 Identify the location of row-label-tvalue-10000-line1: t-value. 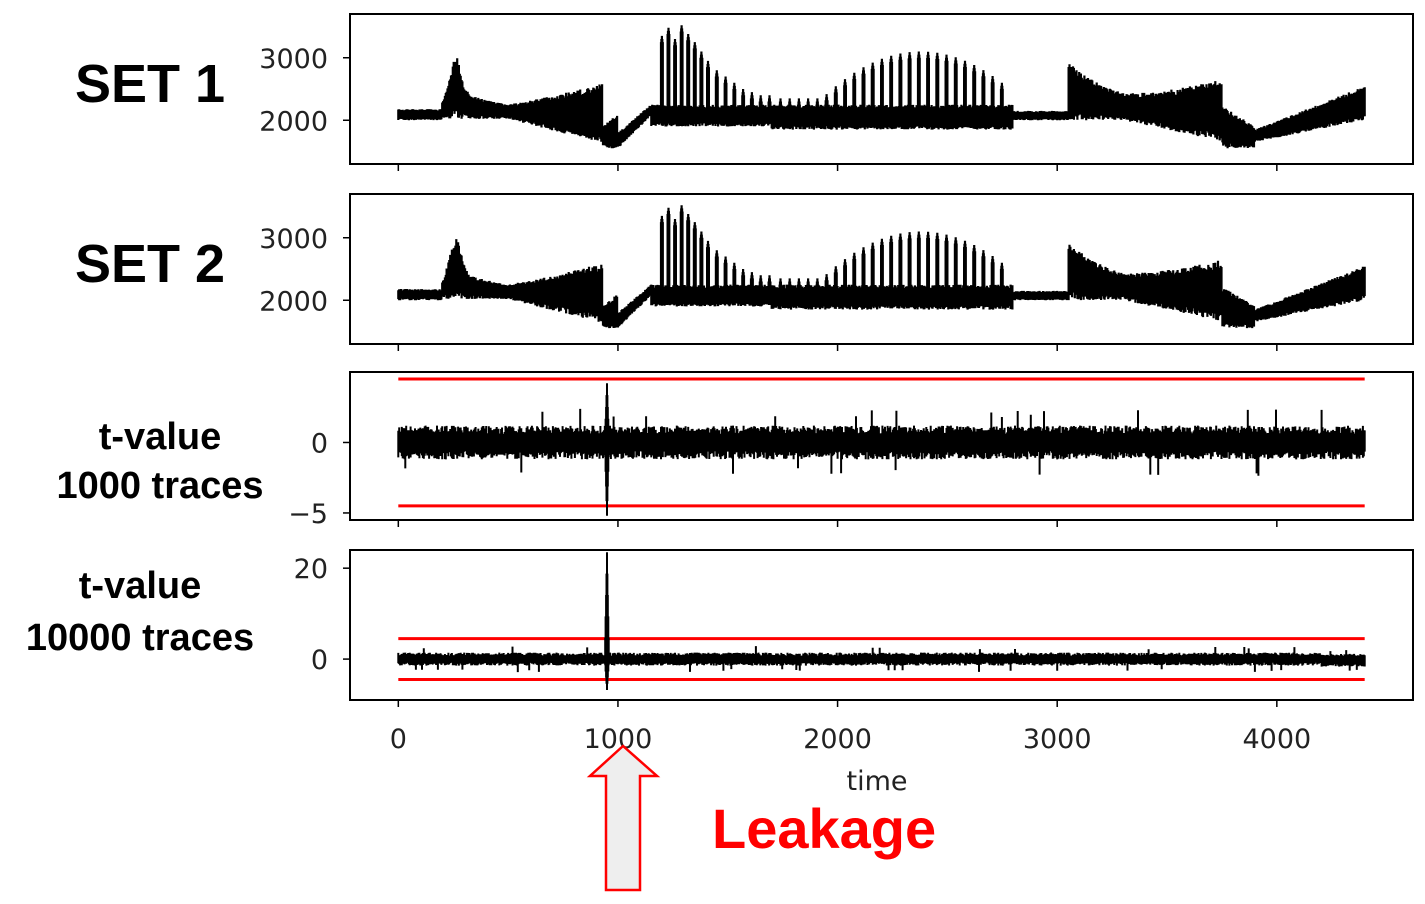
(140, 586).